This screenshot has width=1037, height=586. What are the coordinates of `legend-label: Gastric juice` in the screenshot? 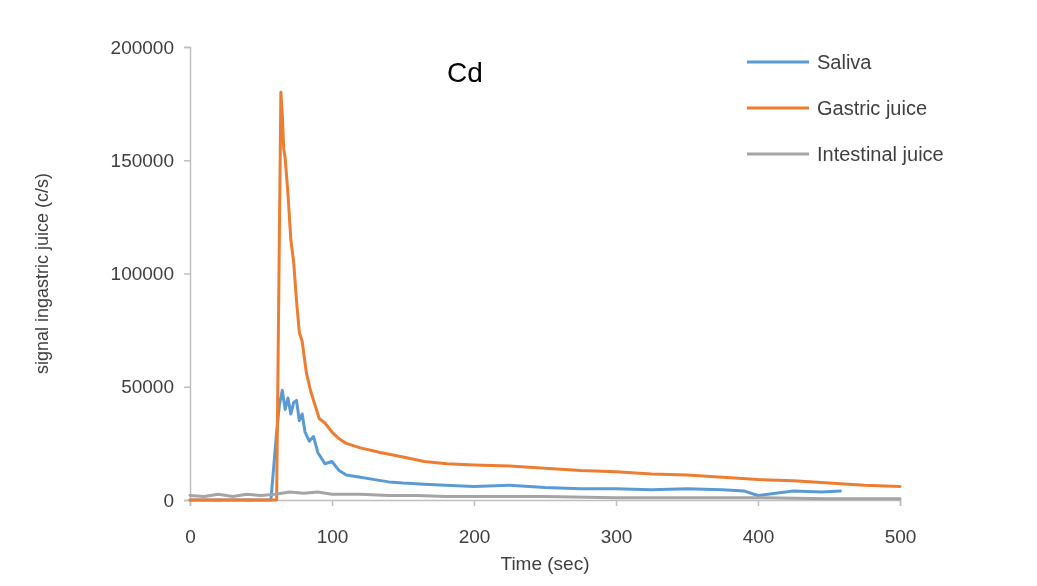 It's located at (872, 108).